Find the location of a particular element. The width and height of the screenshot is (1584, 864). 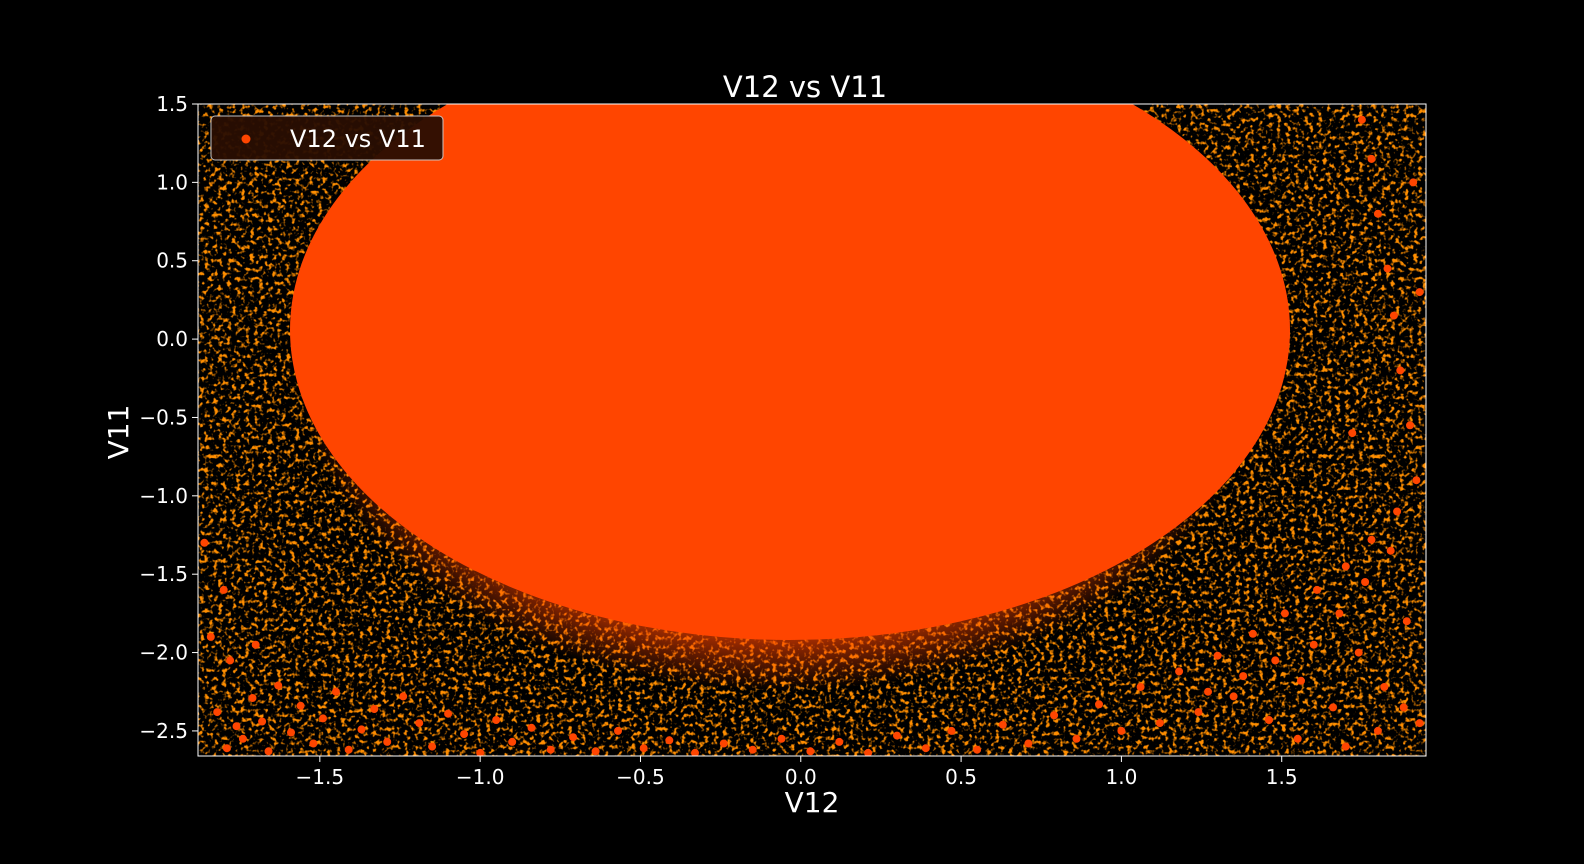

x-axis-title: V12 is located at coordinates (812, 802).